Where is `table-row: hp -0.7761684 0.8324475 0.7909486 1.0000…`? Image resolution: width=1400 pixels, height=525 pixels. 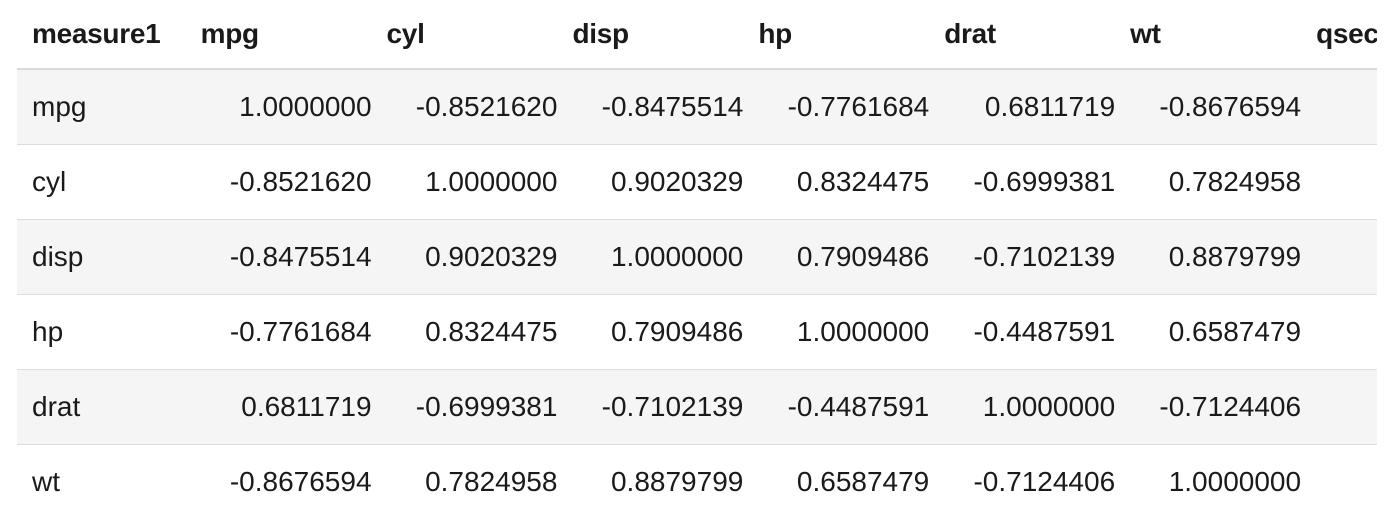
table-row: hp -0.7761684 0.8324475 0.7909486 1.0000… is located at coordinates (697, 332).